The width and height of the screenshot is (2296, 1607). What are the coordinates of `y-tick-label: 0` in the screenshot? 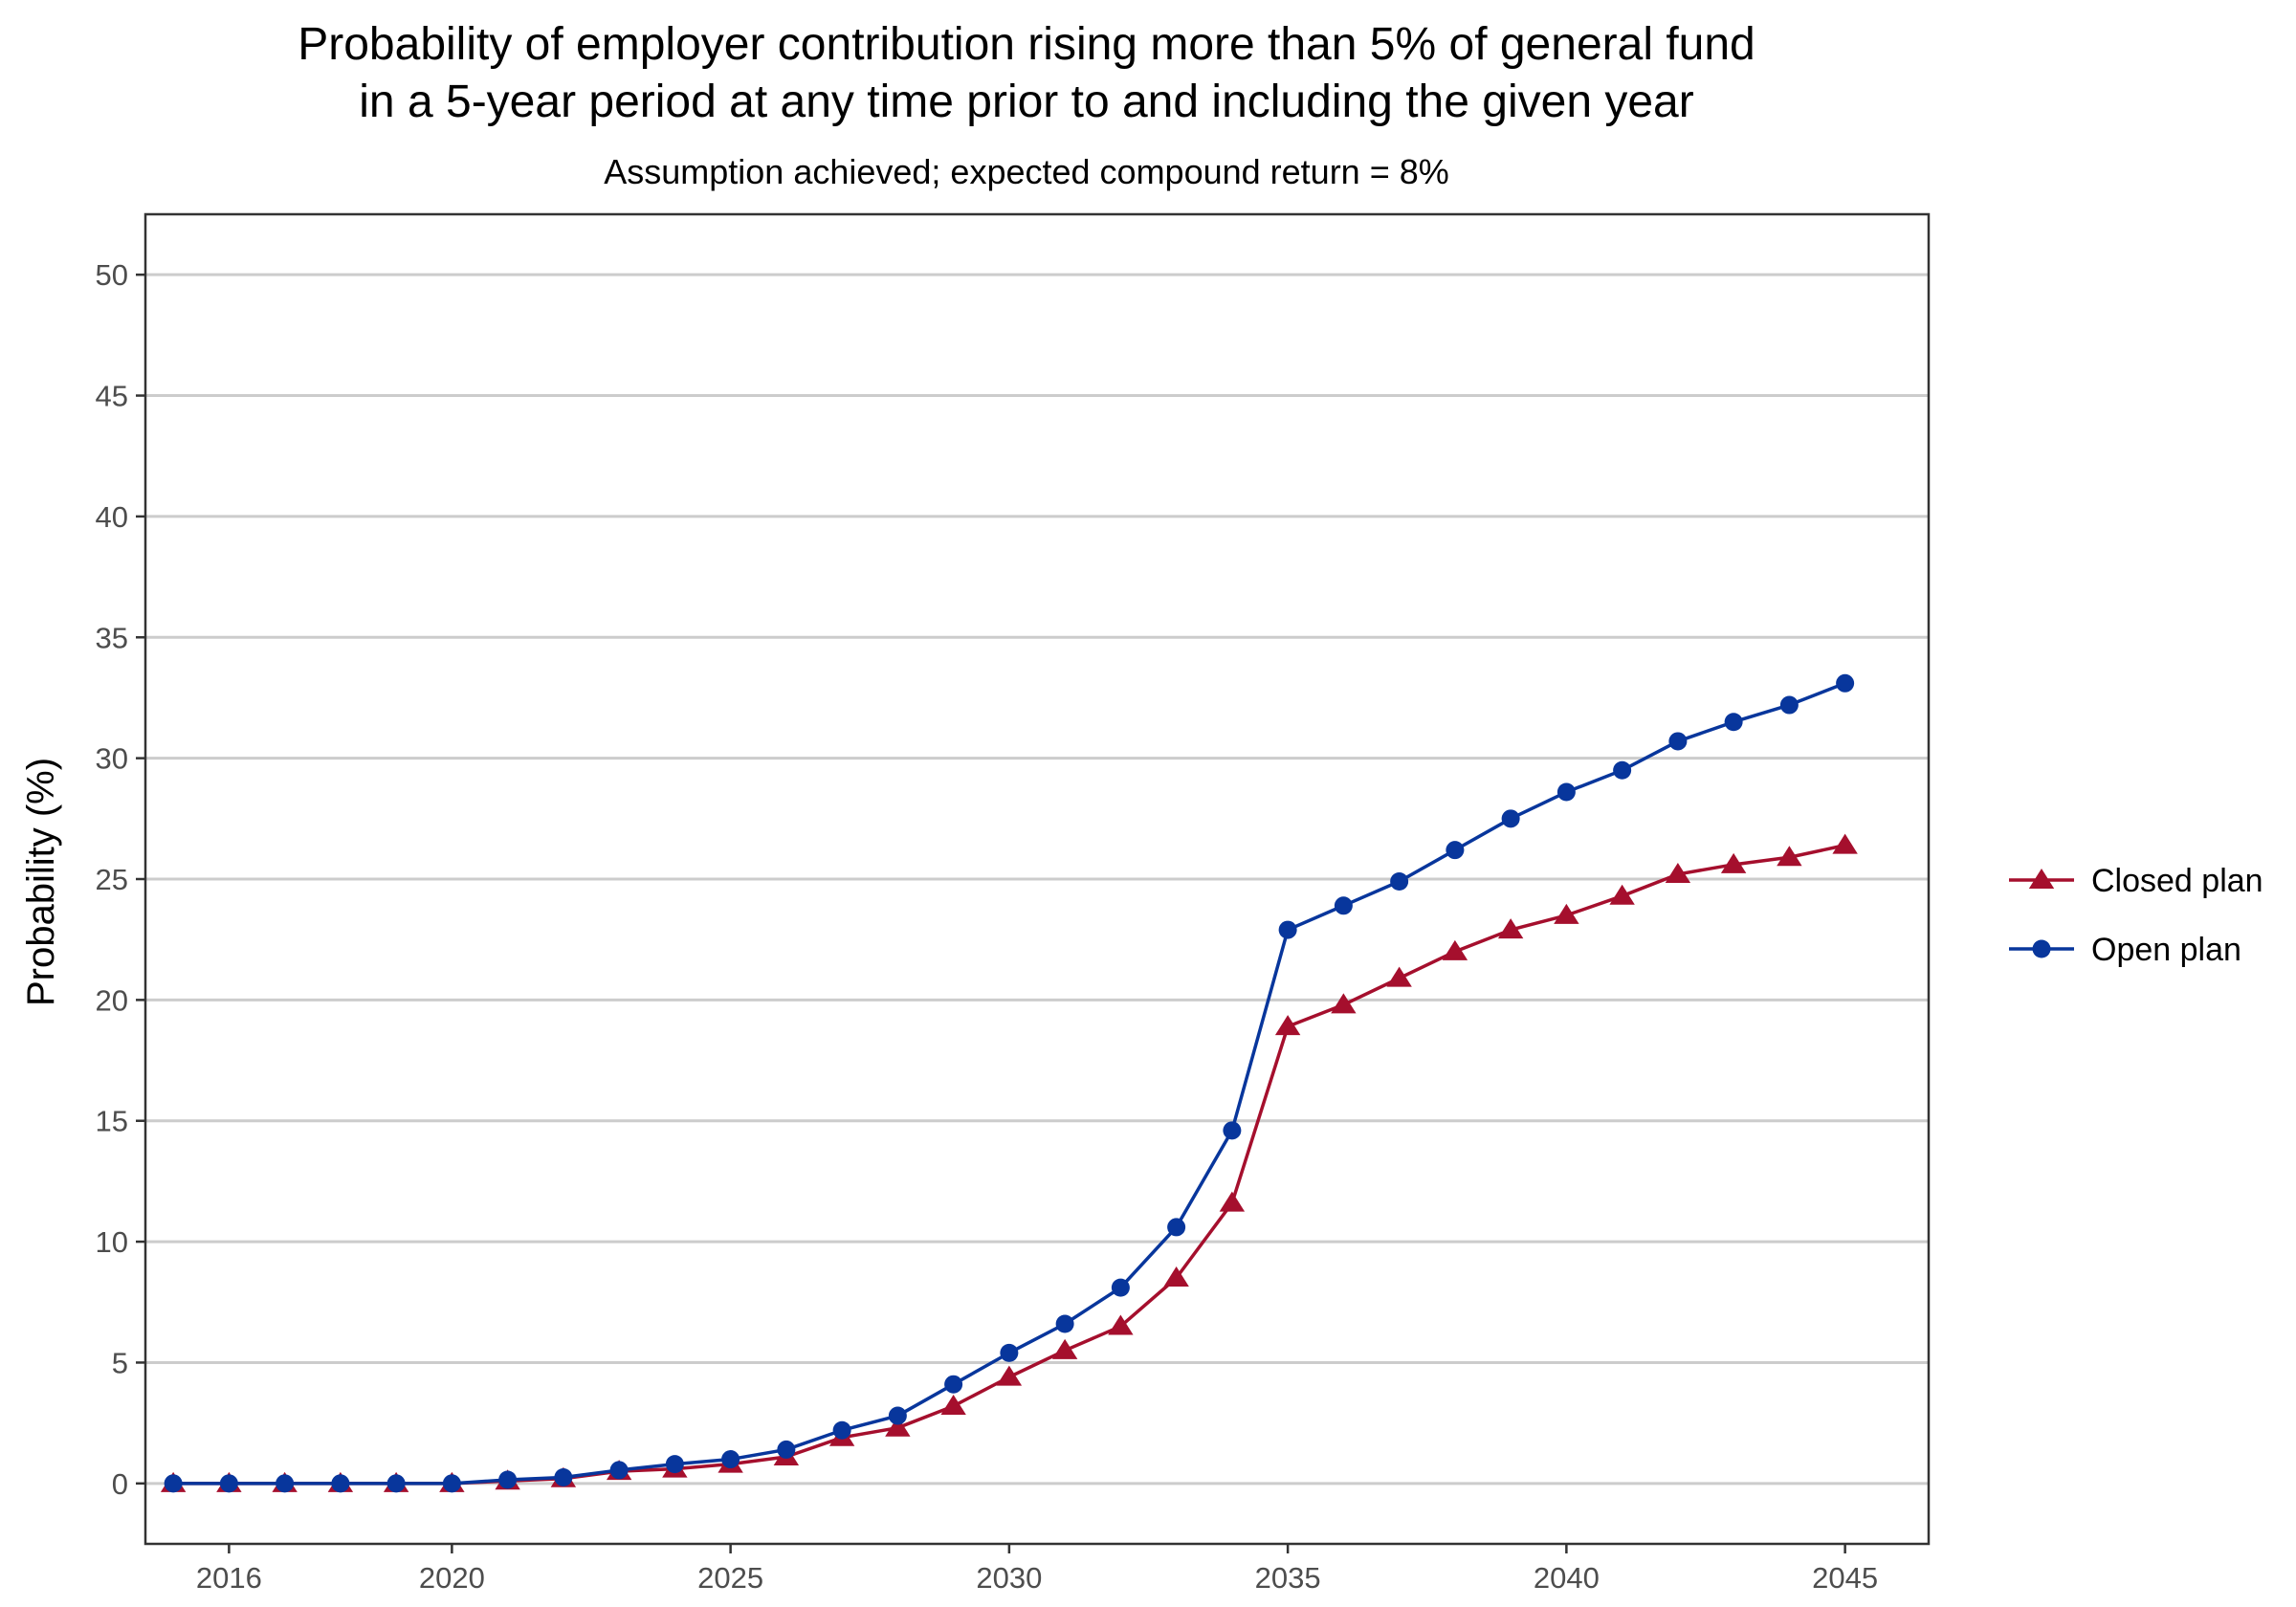 It's located at (120, 1484).